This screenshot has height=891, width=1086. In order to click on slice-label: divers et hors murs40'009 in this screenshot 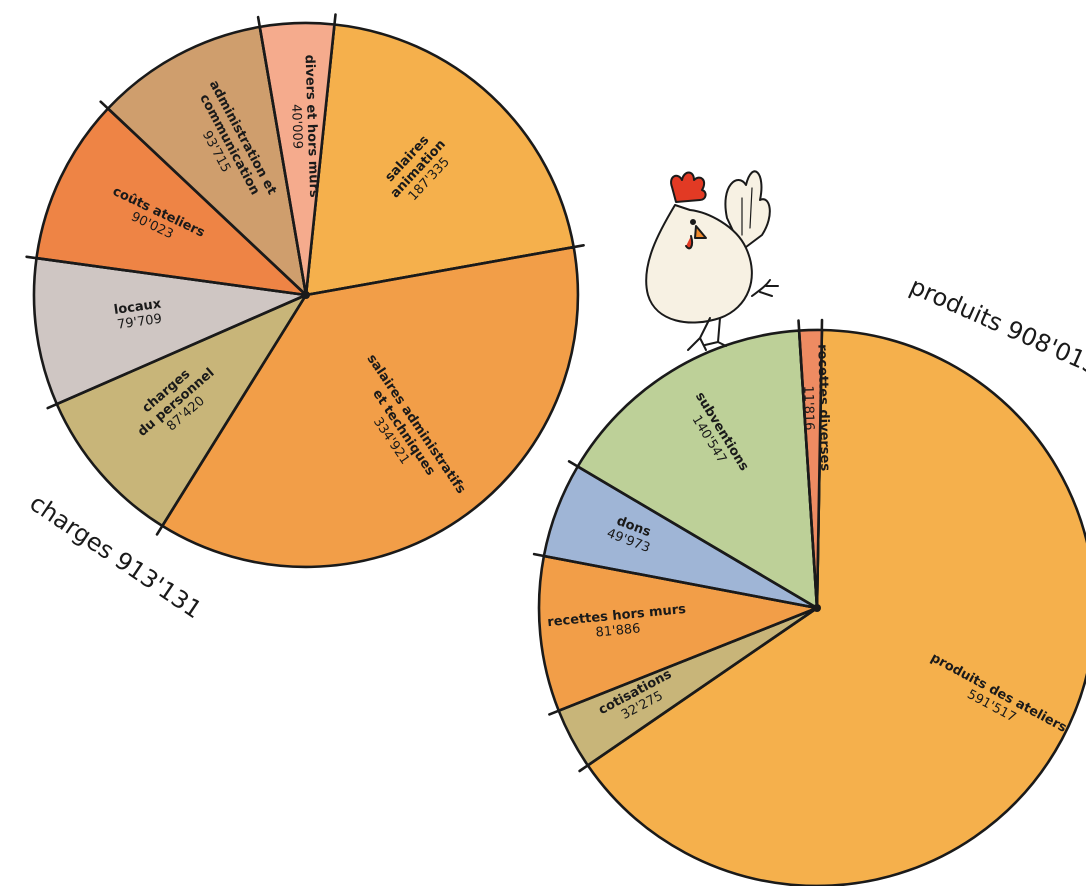, I will do `click(304, 126)`.